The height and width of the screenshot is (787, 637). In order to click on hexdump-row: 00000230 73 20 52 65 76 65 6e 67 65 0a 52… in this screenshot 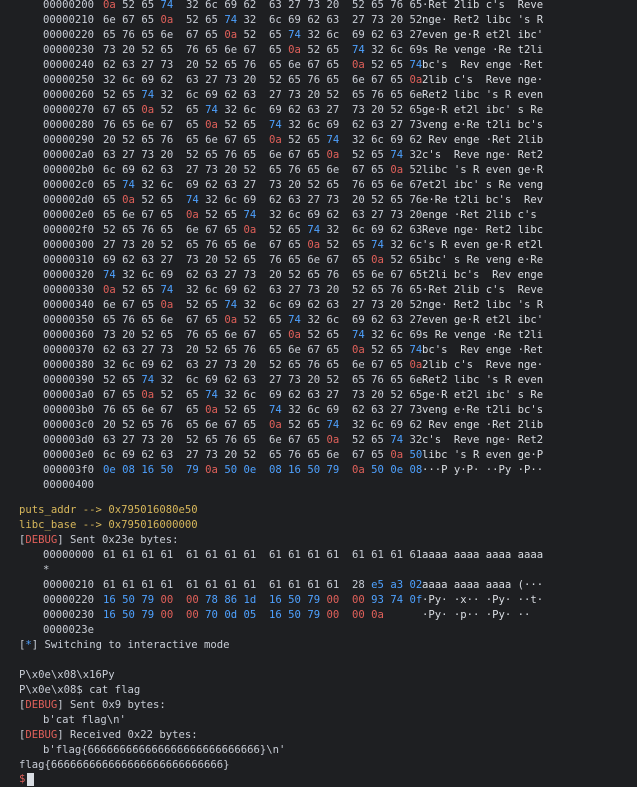, I will do `click(293, 50)`.